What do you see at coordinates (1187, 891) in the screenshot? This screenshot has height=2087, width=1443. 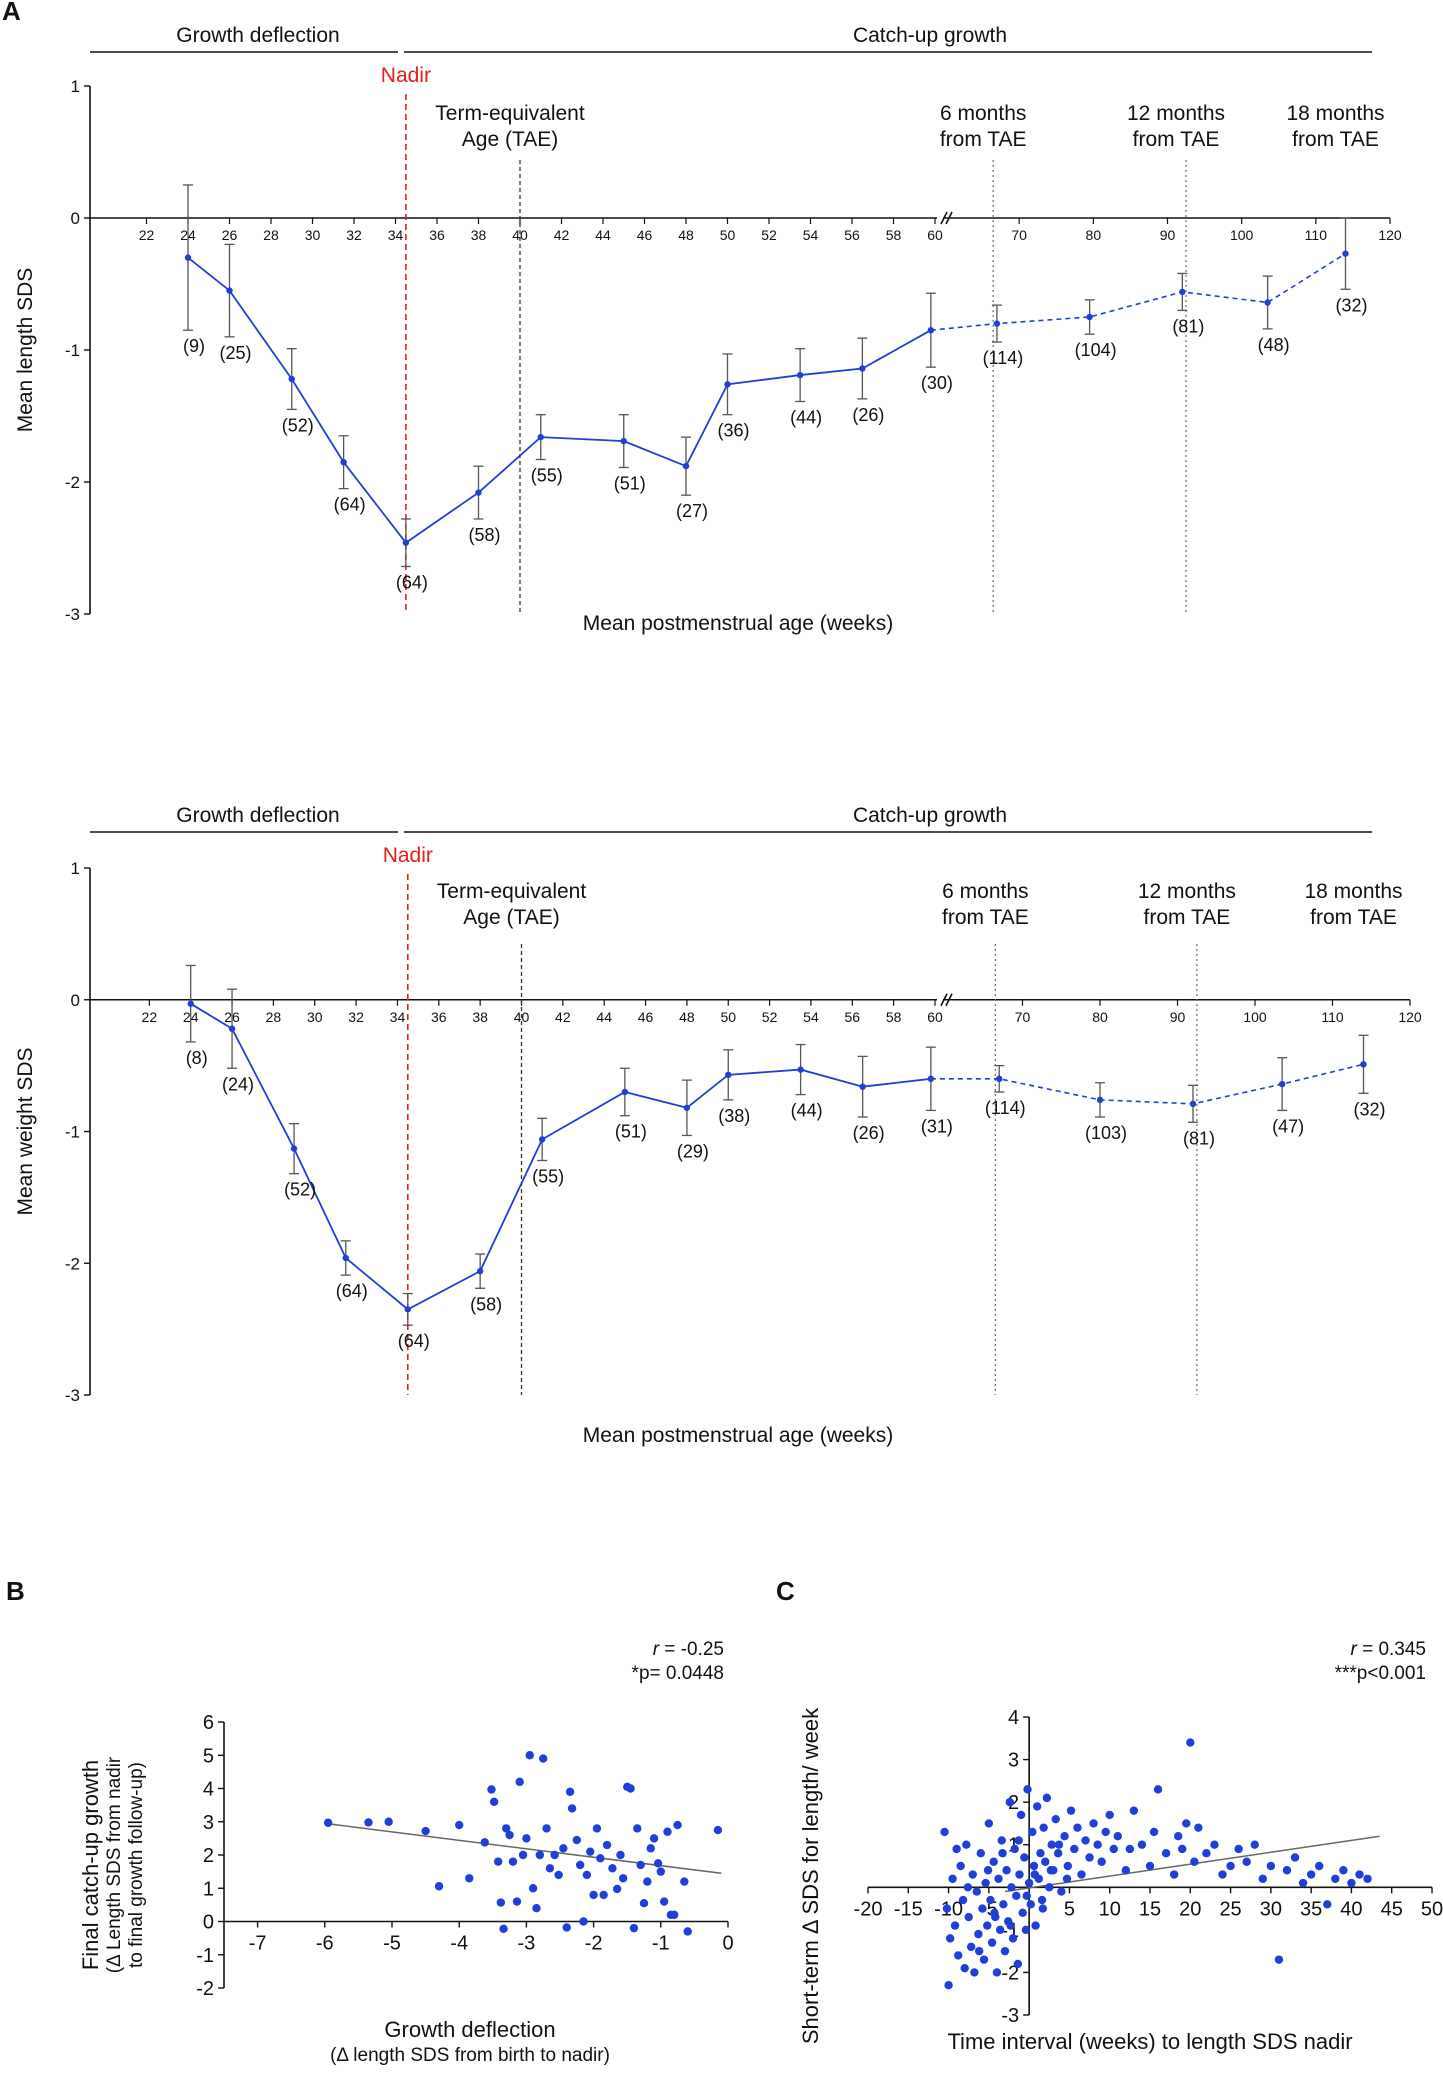 I see `guide-label-line1: 12 months` at bounding box center [1187, 891].